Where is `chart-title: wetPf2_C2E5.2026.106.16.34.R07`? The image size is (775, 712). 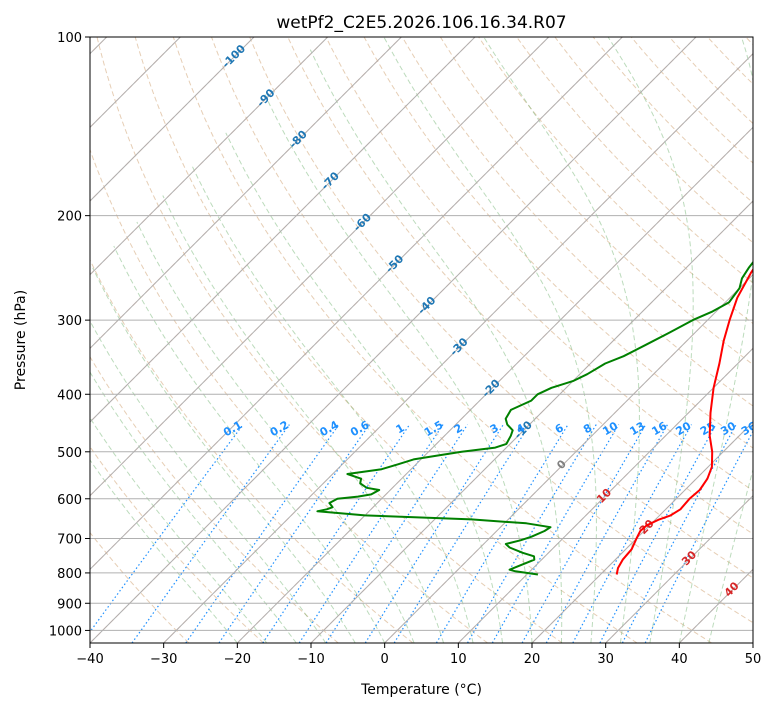
chart-title: wetPf2_C2E5.2026.106.16.34.R07 is located at coordinates (421, 23).